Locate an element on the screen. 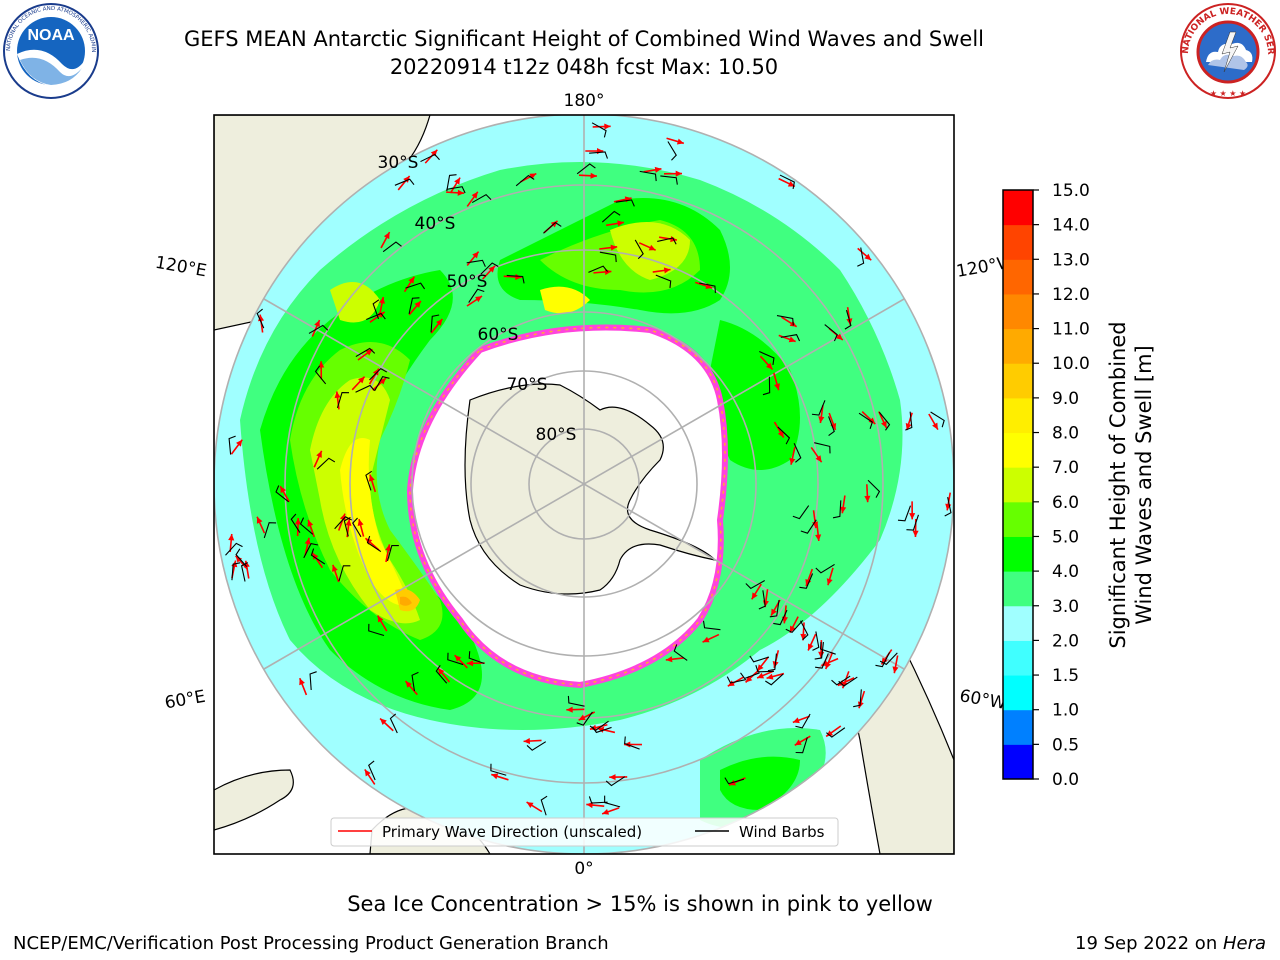 The image size is (1280, 960). date-text: 19 Sep 2022 on is located at coordinates (1149, 943).